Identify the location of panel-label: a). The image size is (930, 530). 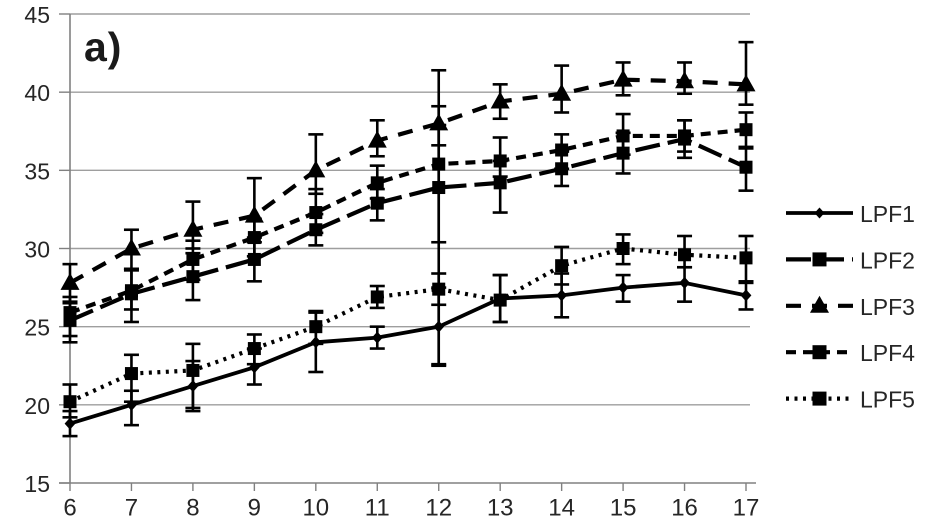
(103, 47).